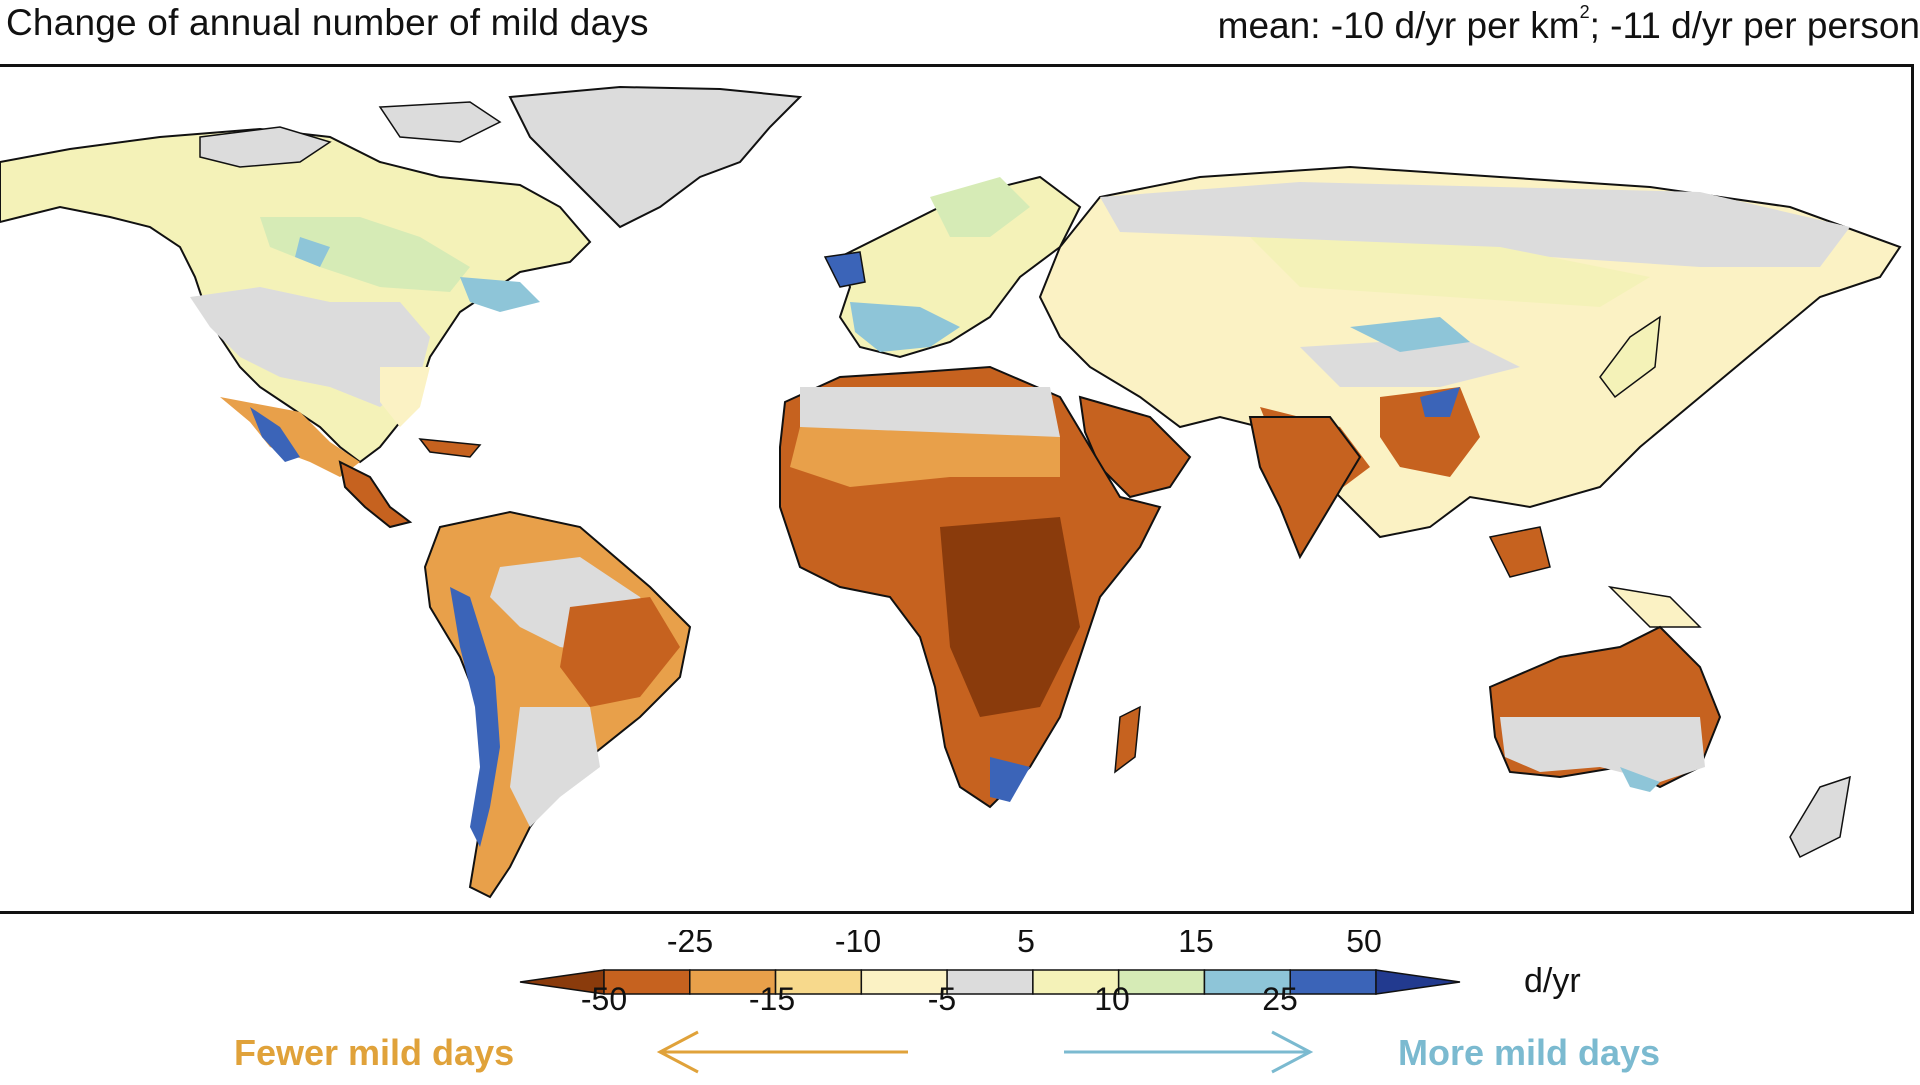 The height and width of the screenshot is (1085, 1920). Describe the element at coordinates (970, 587) in the screenshot. I see `africa` at that location.